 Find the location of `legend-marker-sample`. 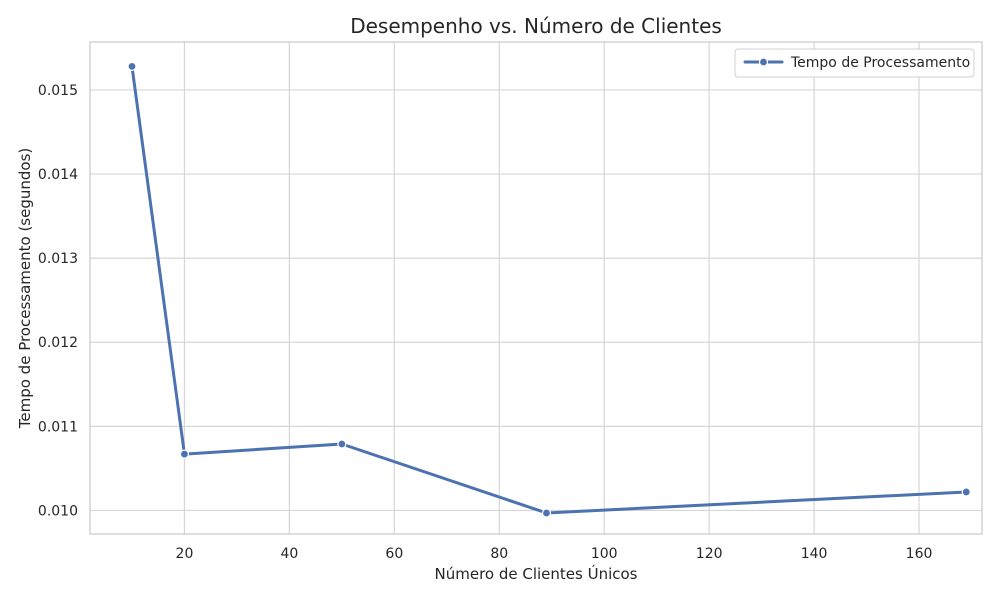

legend-marker-sample is located at coordinates (763, 62).